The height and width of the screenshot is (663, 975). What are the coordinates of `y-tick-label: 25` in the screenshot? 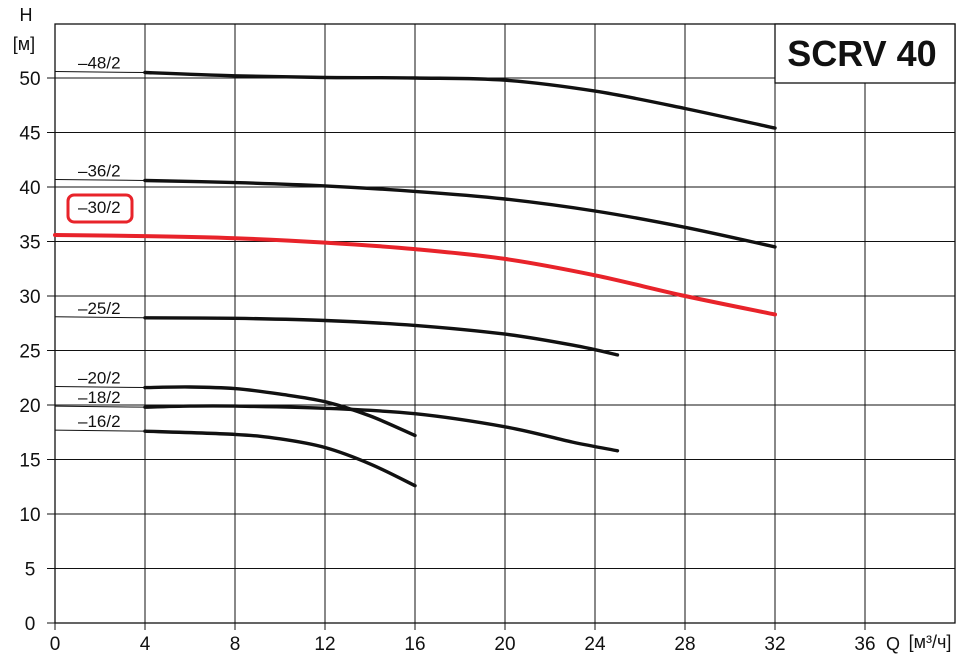 It's located at (29, 352).